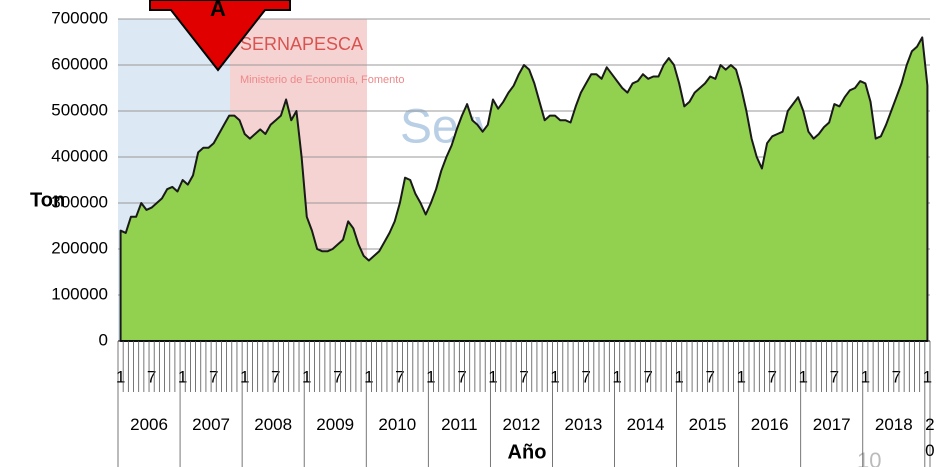 Image resolution: width=946 pixels, height=467 pixels. What do you see at coordinates (301, 44) in the screenshot?
I see `watermark-org: SERNAPESCA` at bounding box center [301, 44].